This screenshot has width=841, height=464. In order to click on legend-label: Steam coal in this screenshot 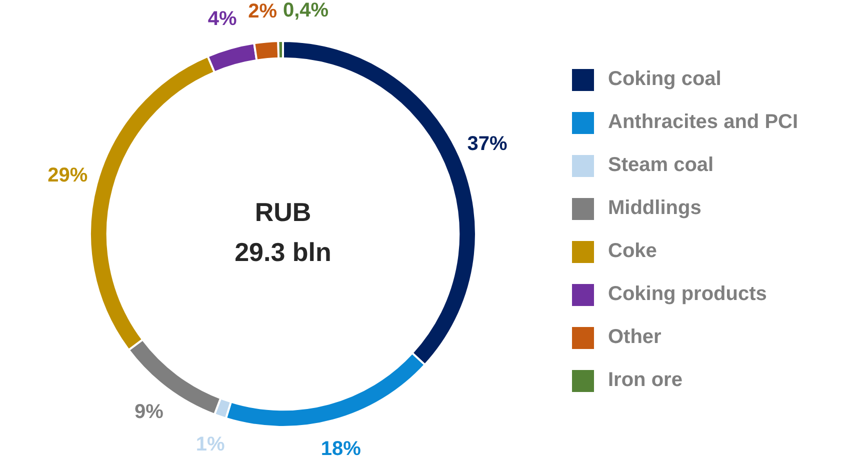, I will do `click(661, 165)`.